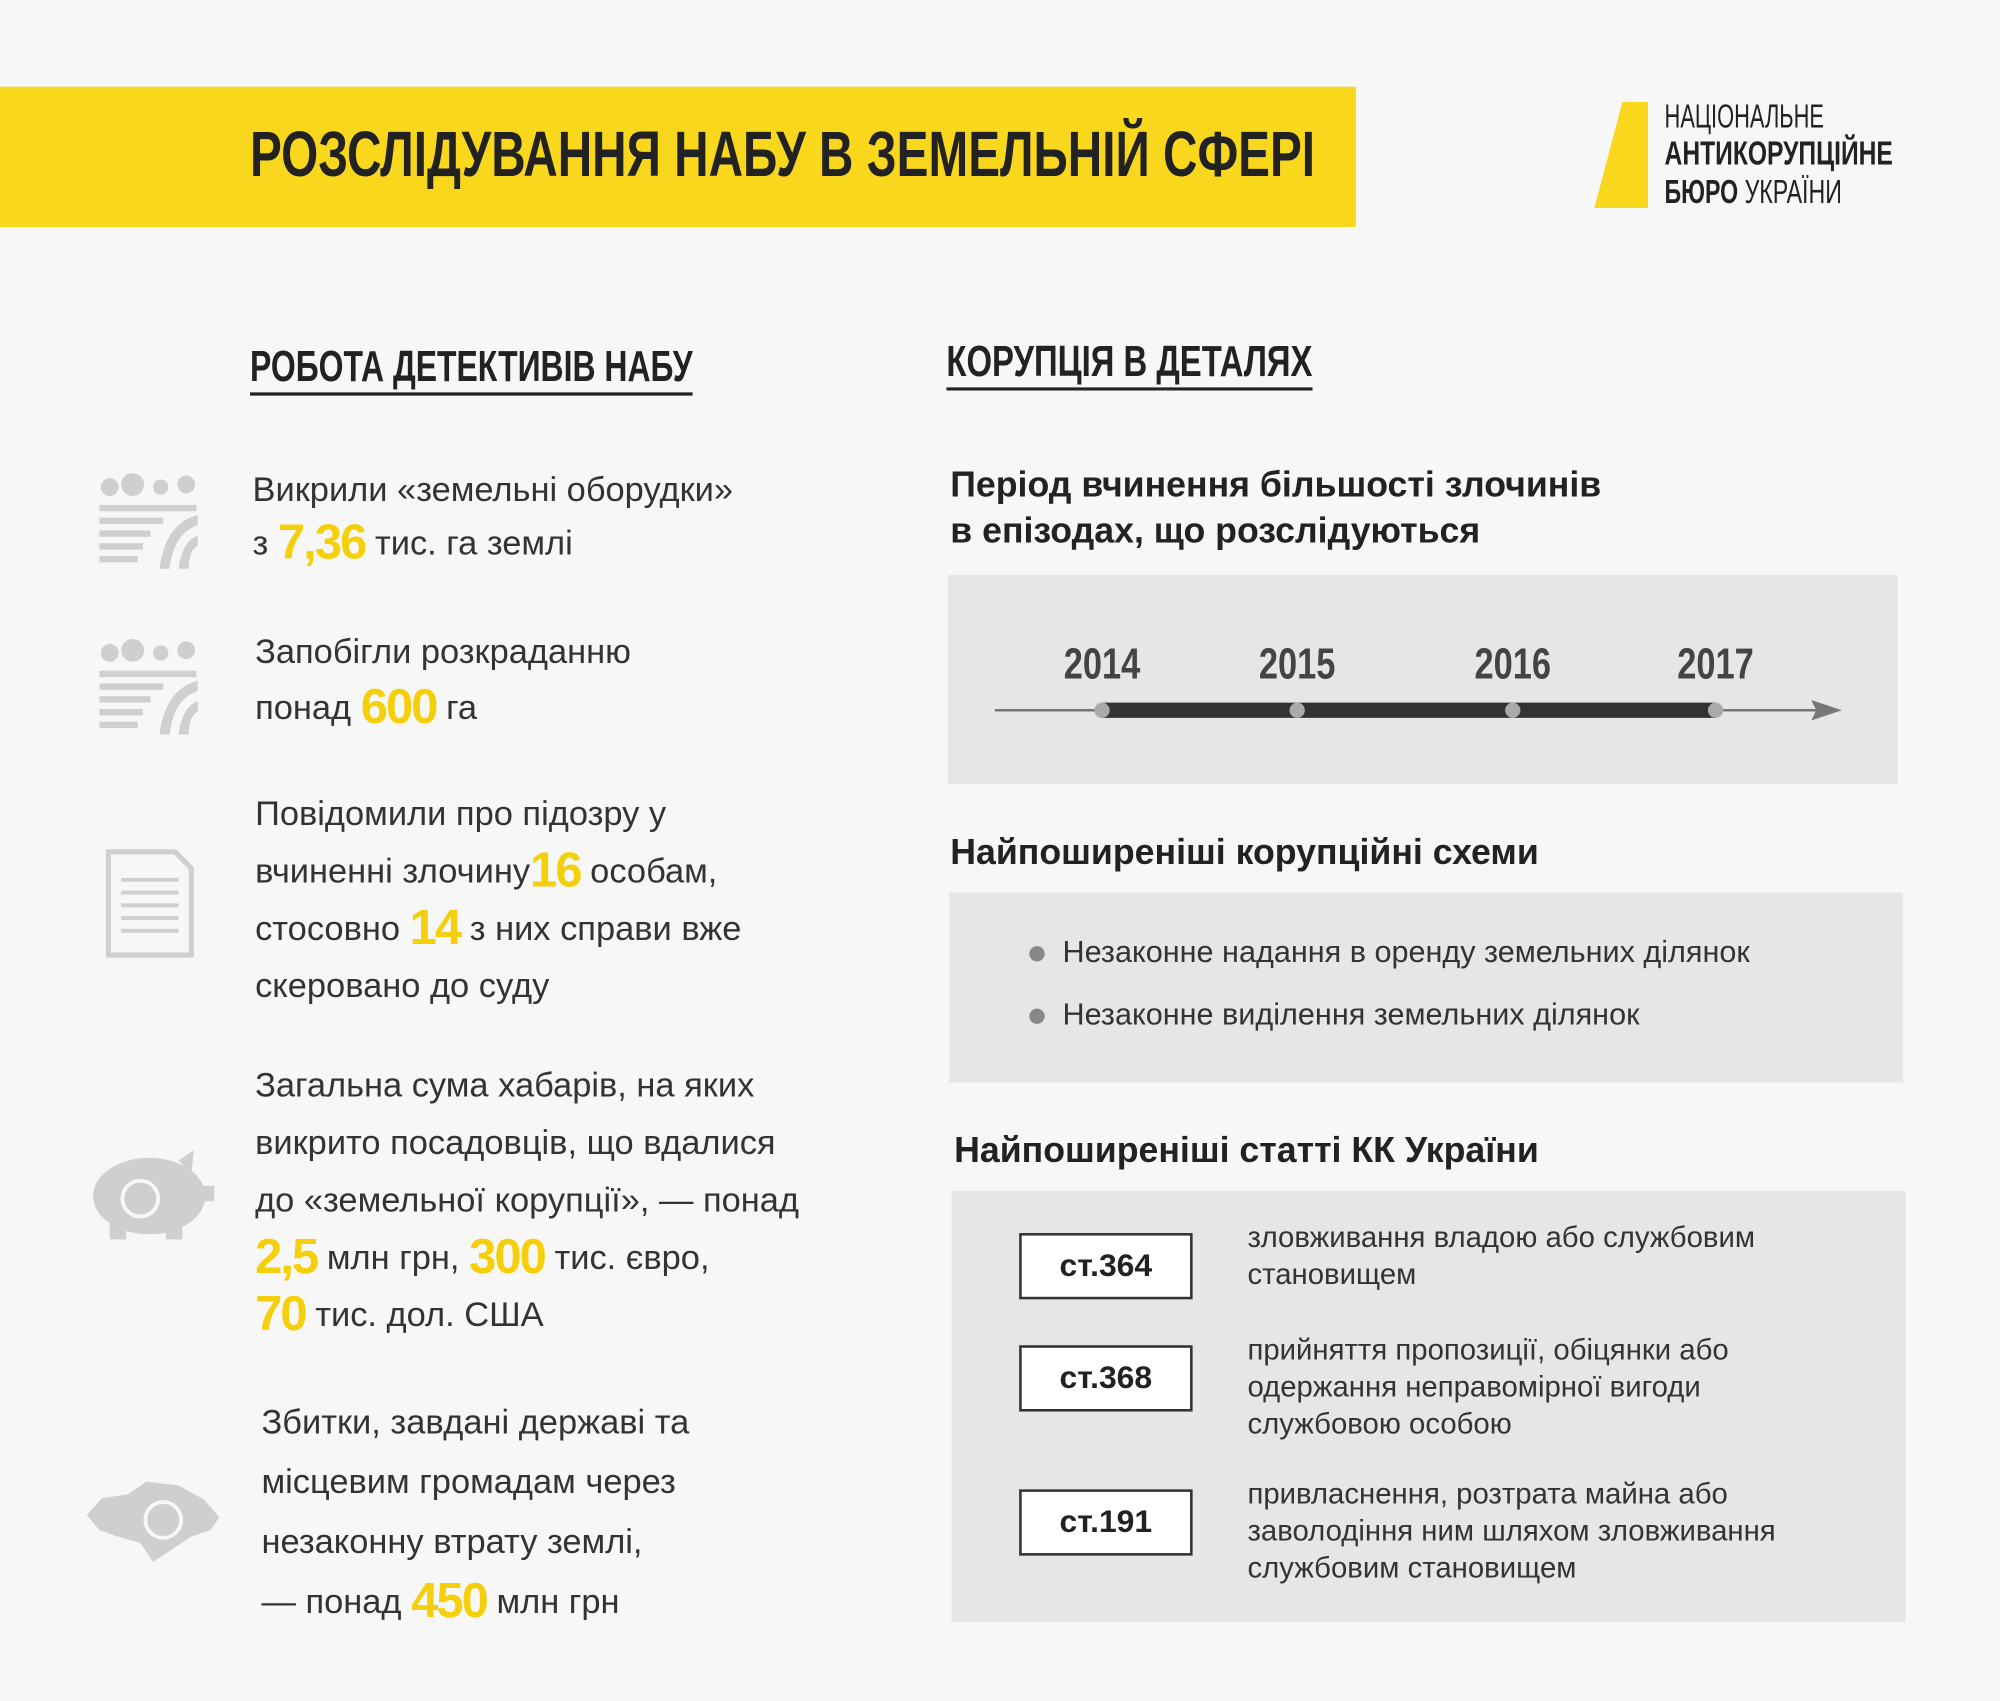 The image size is (2000, 1701). I want to click on text-segment: викрито посадовців, що вдалися, so click(515, 1143).